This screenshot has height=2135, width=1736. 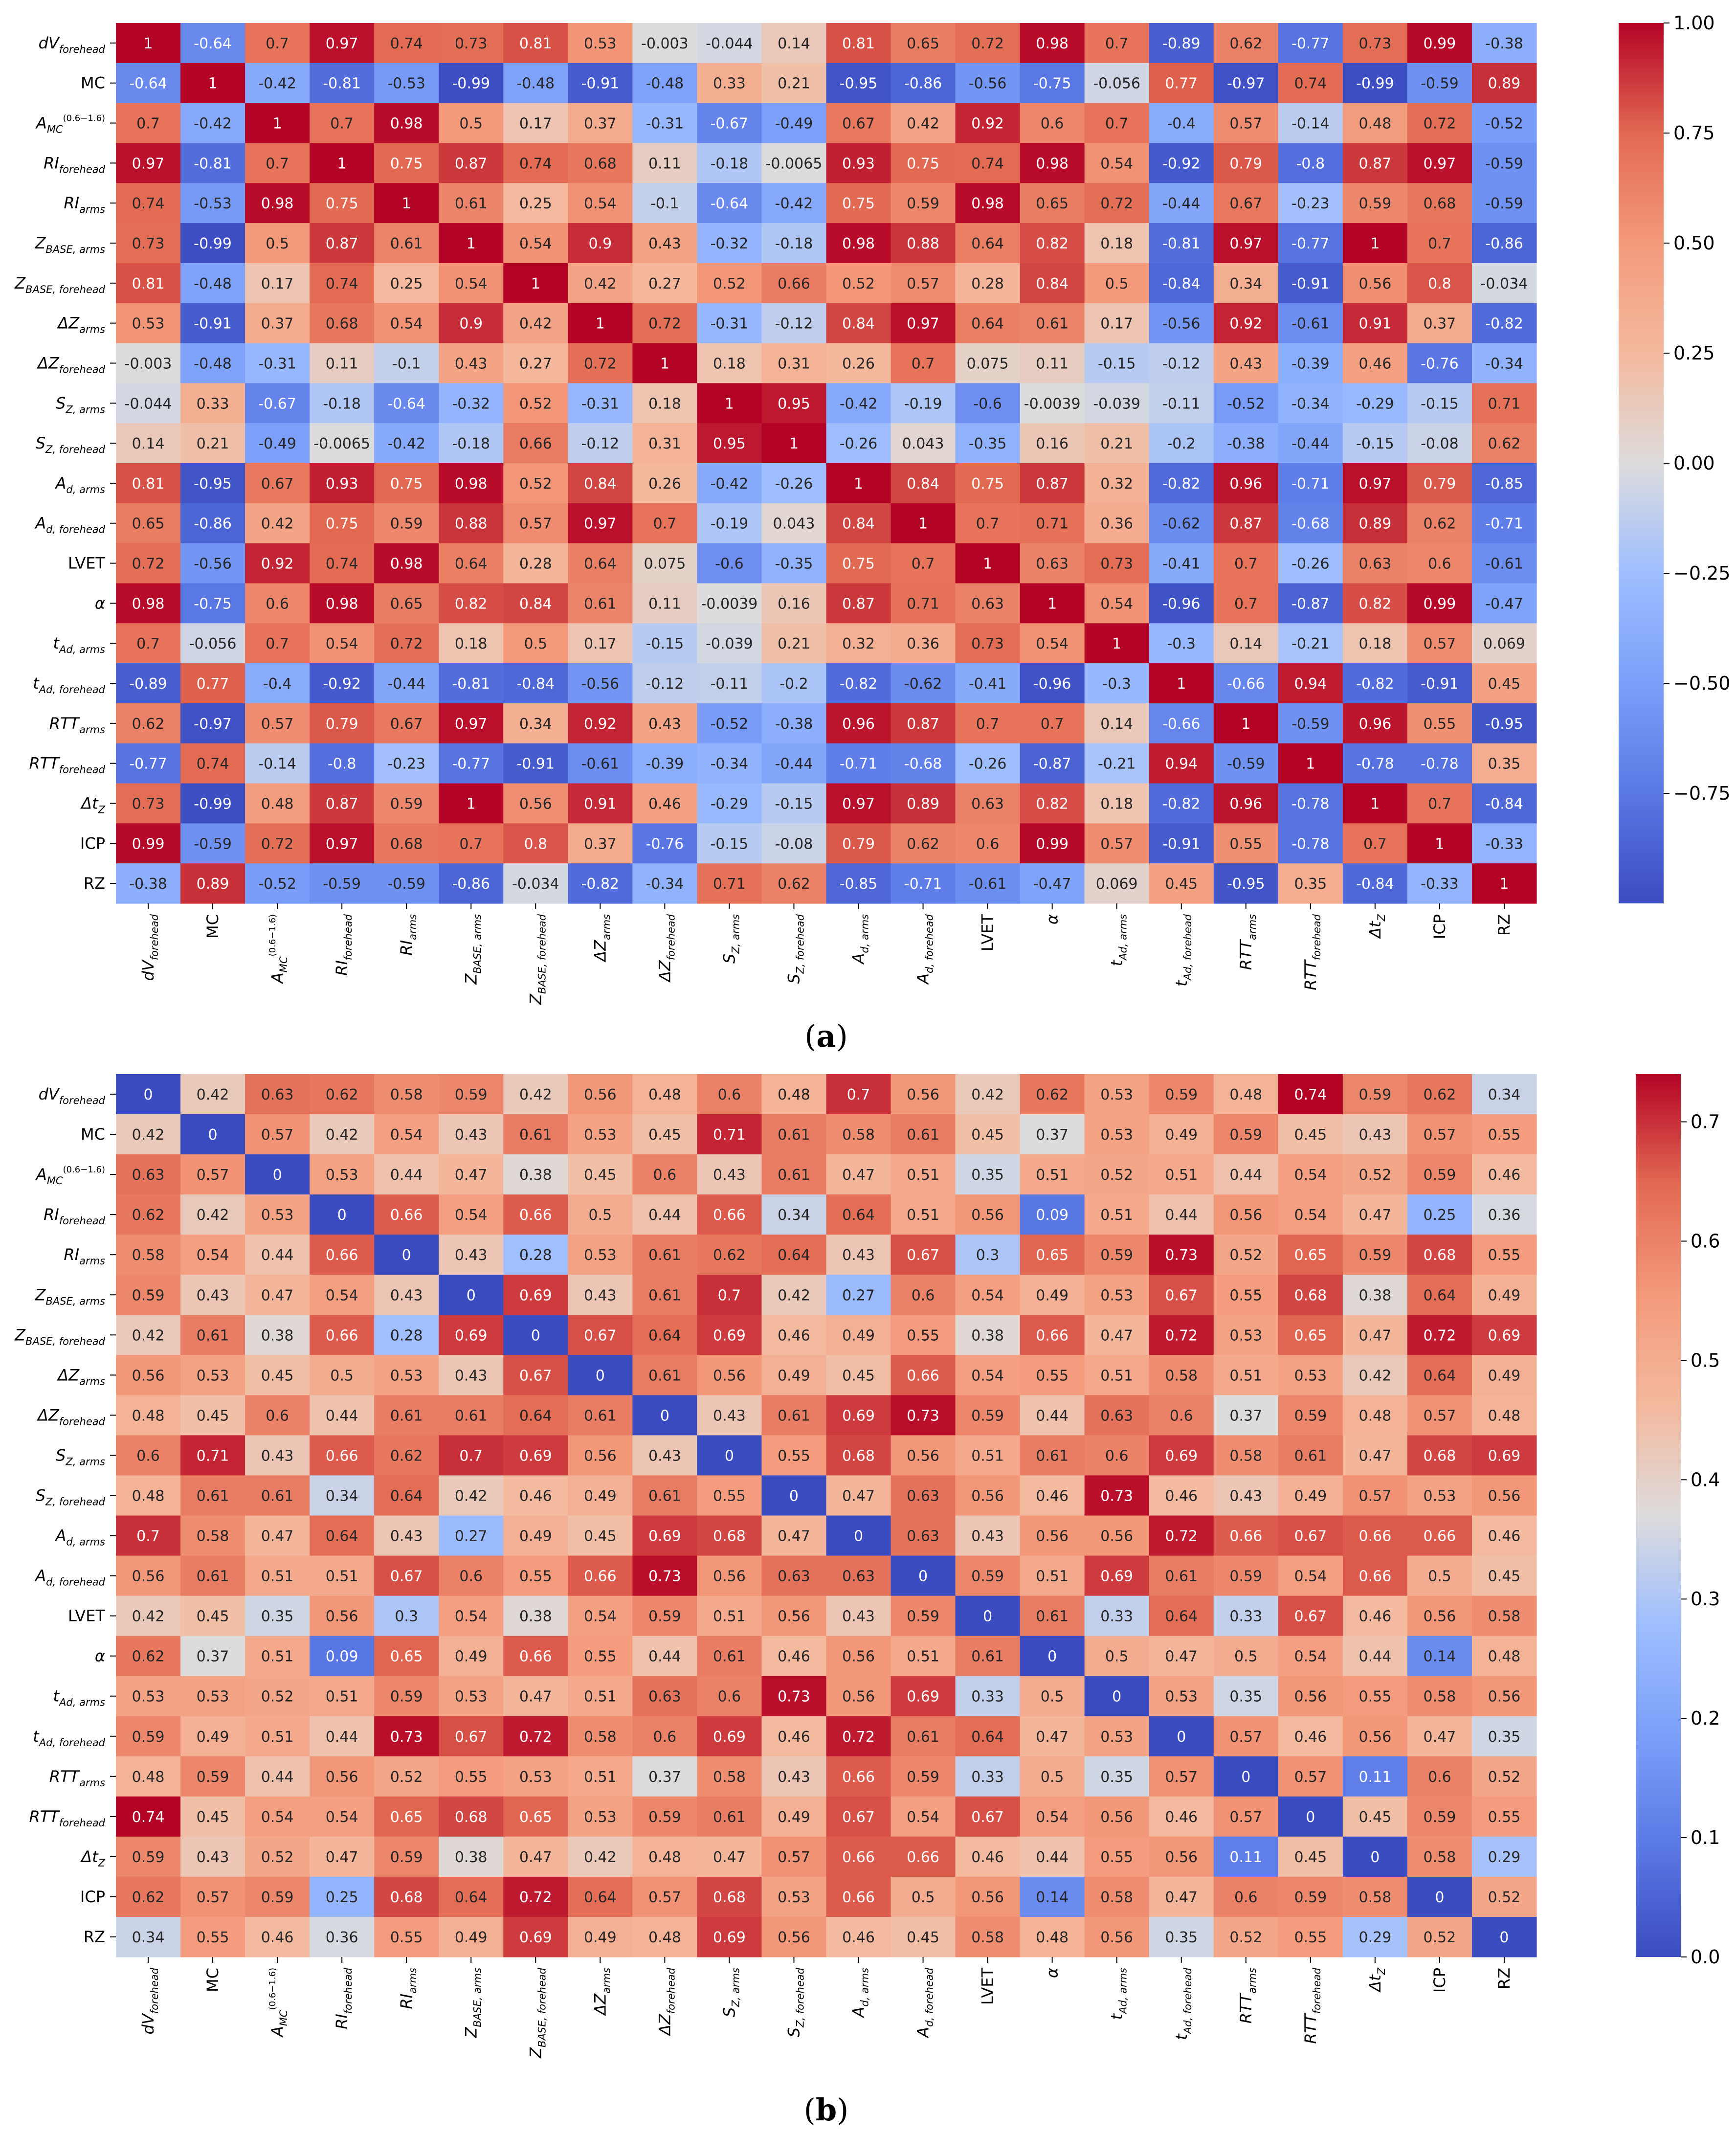 I want to click on cell-value-label: 0.54, so click(x=1310, y=1175).